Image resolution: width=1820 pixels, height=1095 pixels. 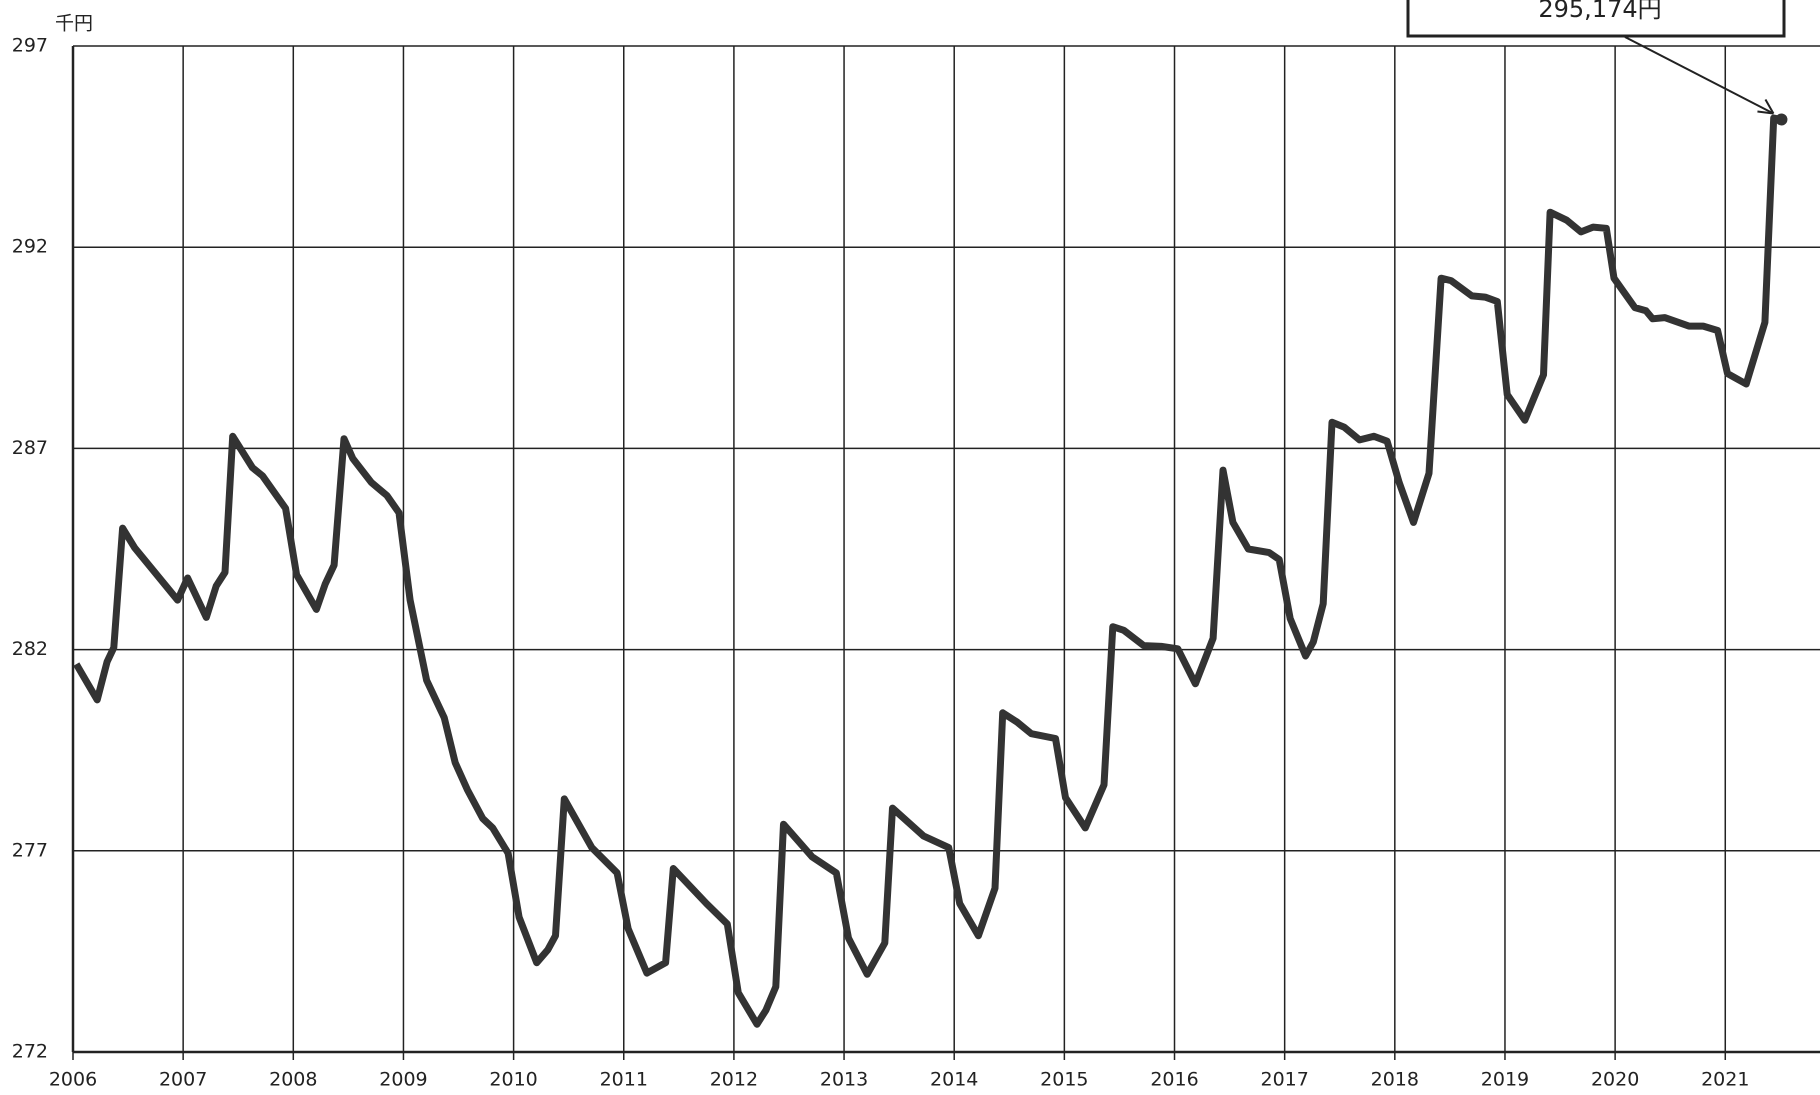 What do you see at coordinates (30, 448) in the screenshot?
I see `y-tick-label: 287` at bounding box center [30, 448].